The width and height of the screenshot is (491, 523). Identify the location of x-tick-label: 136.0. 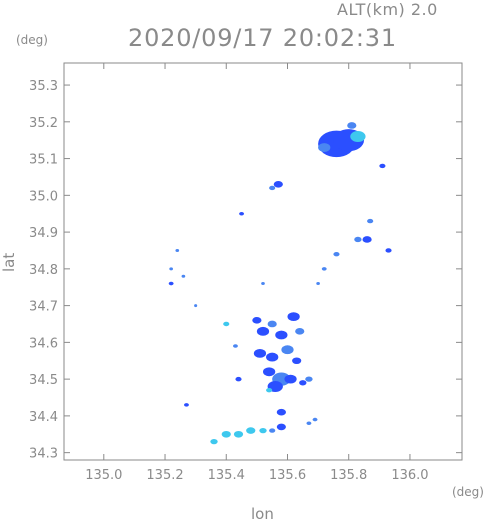
(409, 475).